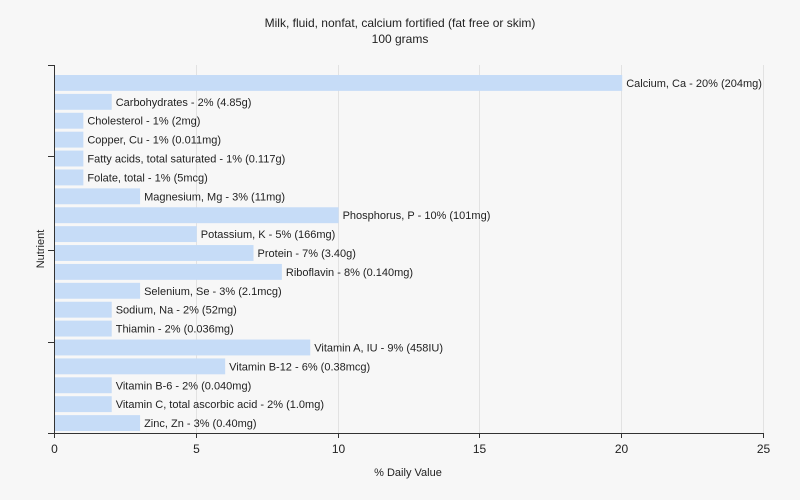 This screenshot has height=500, width=800. What do you see at coordinates (400, 39) in the screenshot?
I see `chart-subtitle: 100 grams` at bounding box center [400, 39].